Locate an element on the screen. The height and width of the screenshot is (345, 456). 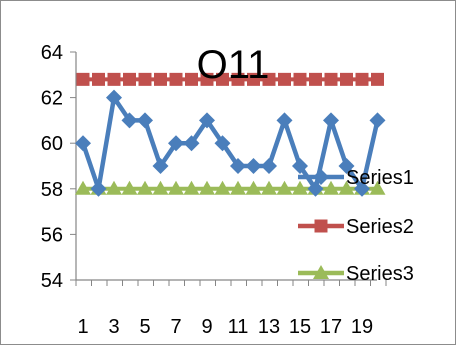
chart-title: O11 is located at coordinates (233, 65).